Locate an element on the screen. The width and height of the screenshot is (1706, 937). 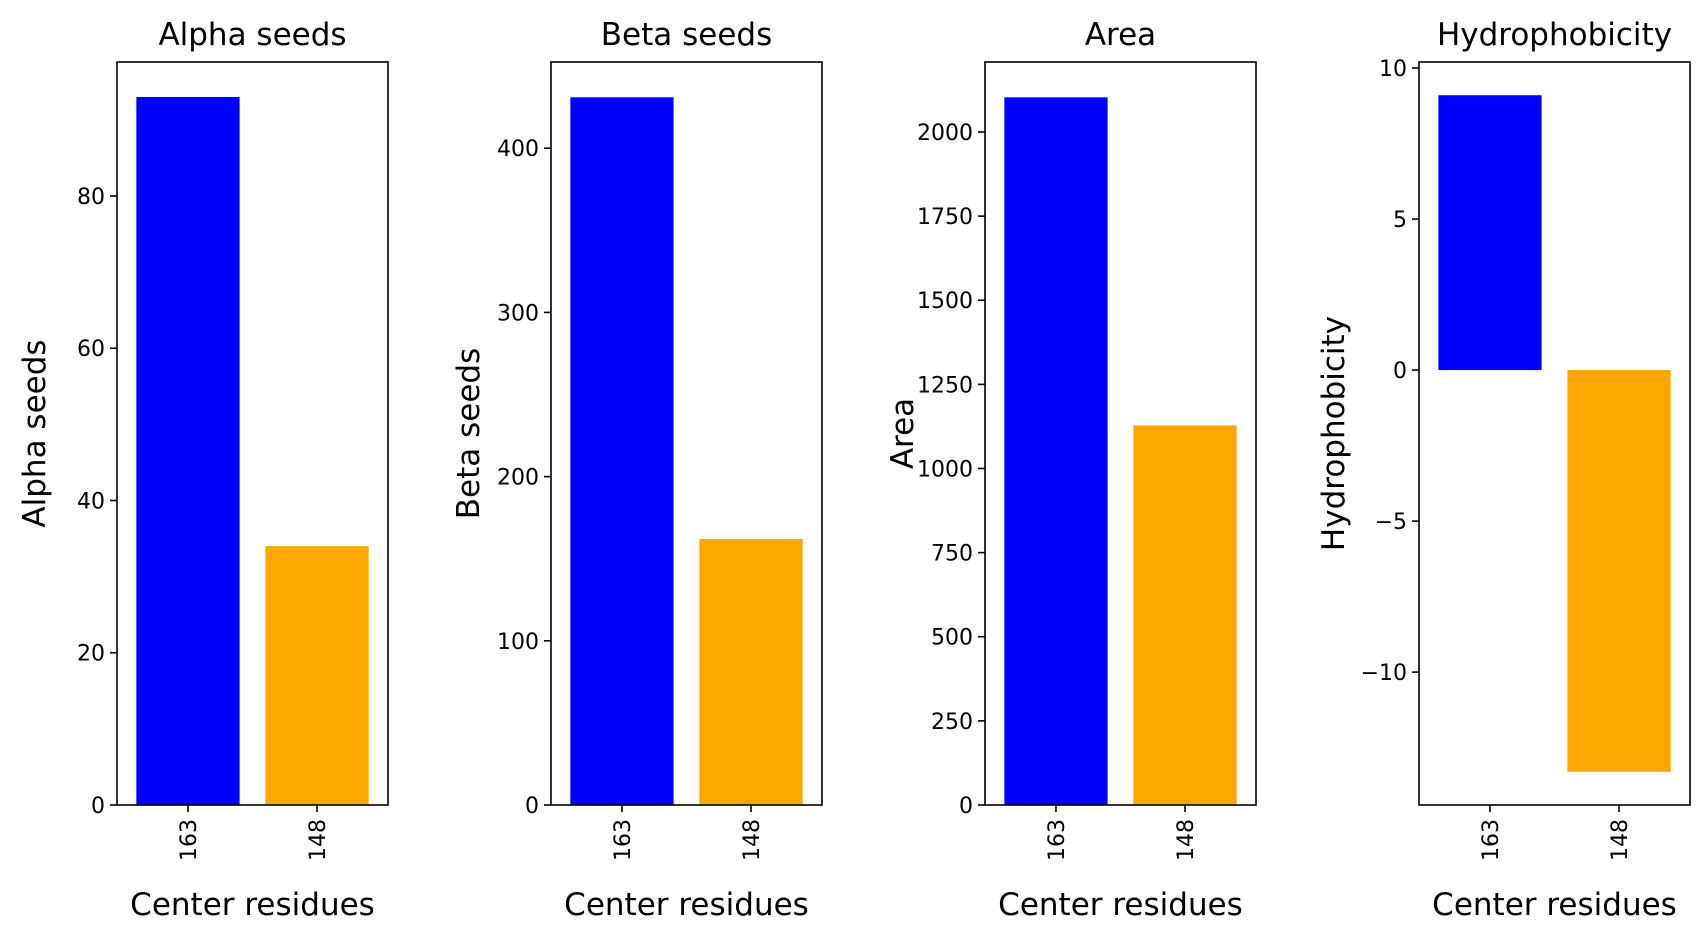
y-tick-label: 100 is located at coordinates (518, 642).